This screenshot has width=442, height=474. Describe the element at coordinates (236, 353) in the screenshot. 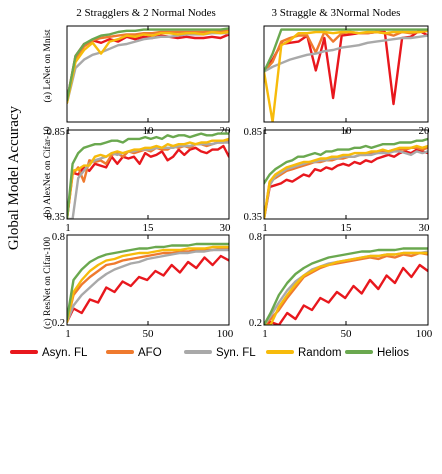

I see `legend-label: Syn. FL` at that location.